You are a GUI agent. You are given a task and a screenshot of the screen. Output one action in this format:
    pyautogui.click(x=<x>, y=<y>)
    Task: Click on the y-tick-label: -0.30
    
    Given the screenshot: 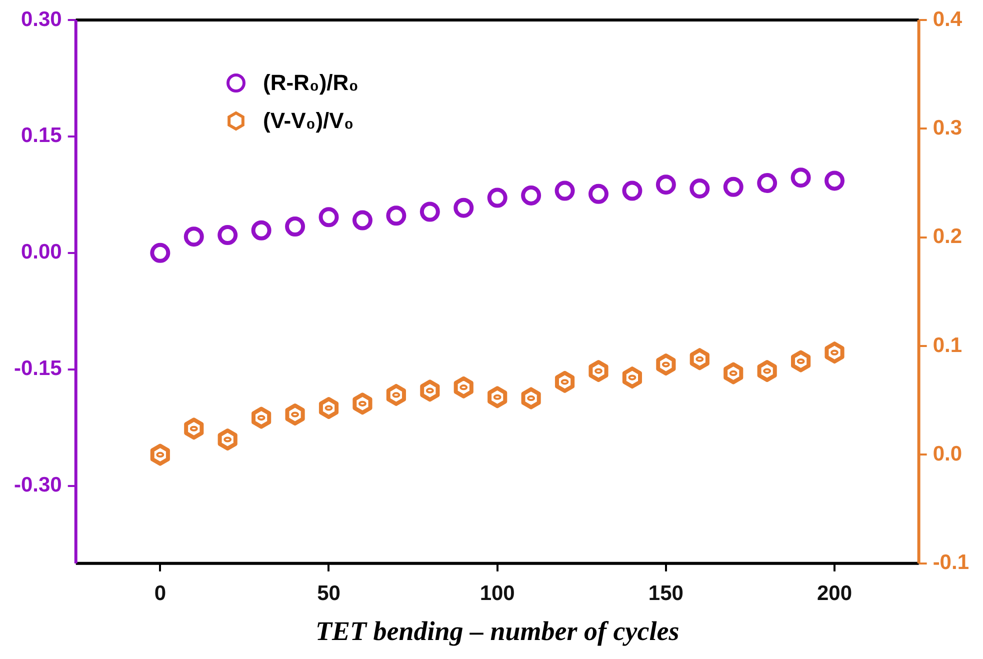 What is the action you would take?
    pyautogui.click(x=38, y=485)
    